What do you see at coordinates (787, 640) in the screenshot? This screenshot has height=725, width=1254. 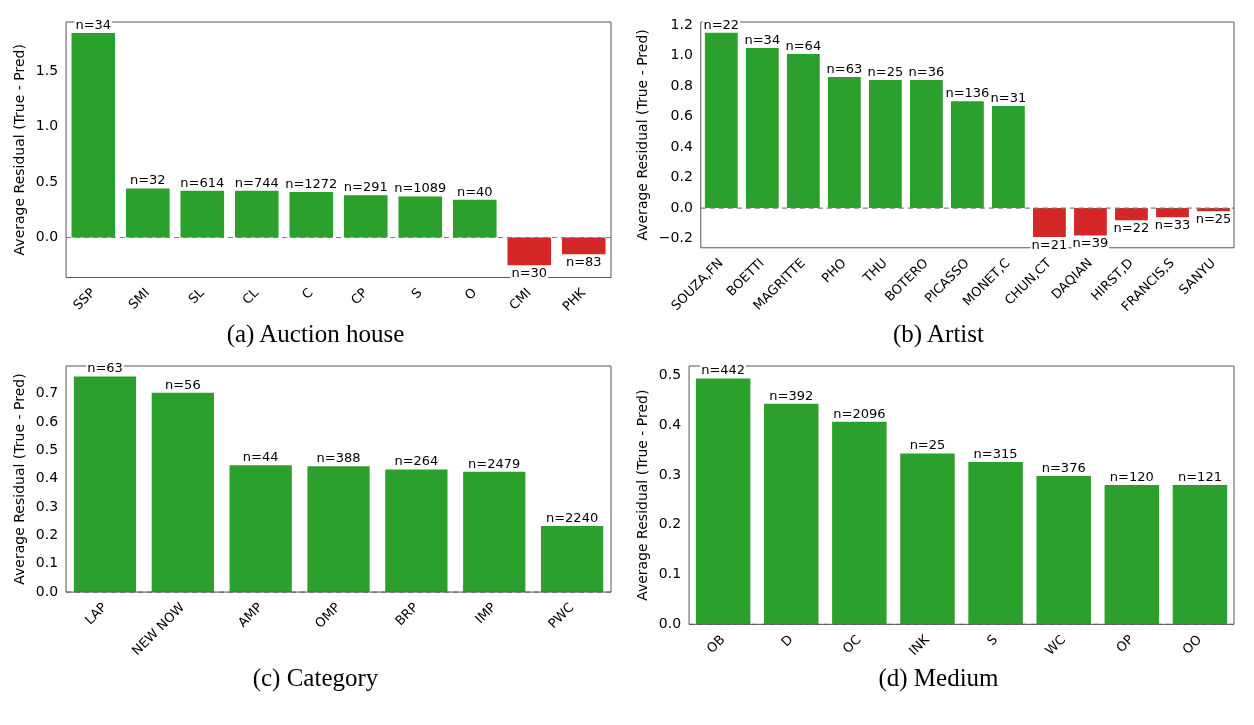 I see `x-tick-label: D` at bounding box center [787, 640].